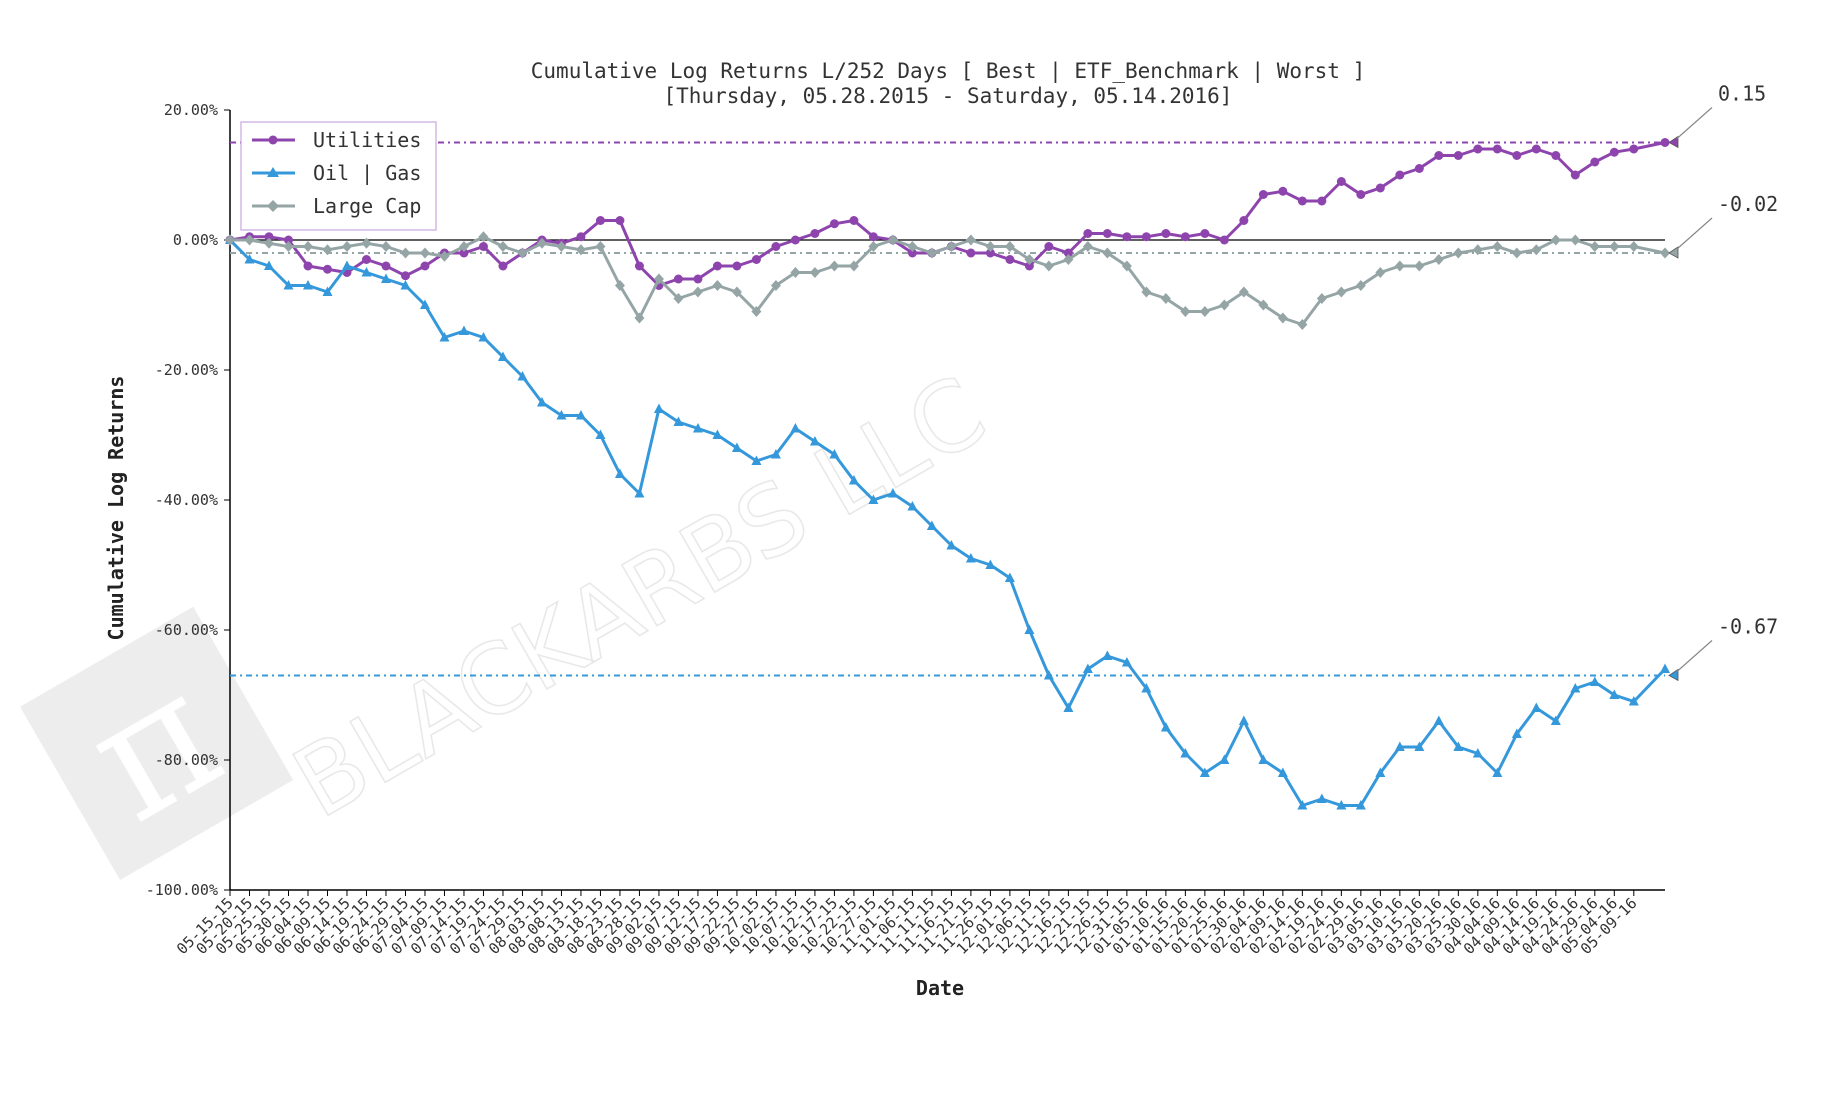 The image size is (1825, 1100). Describe the element at coordinates (1673, 675) in the screenshot. I see `annotation-arrowhead-oil-gas` at that location.